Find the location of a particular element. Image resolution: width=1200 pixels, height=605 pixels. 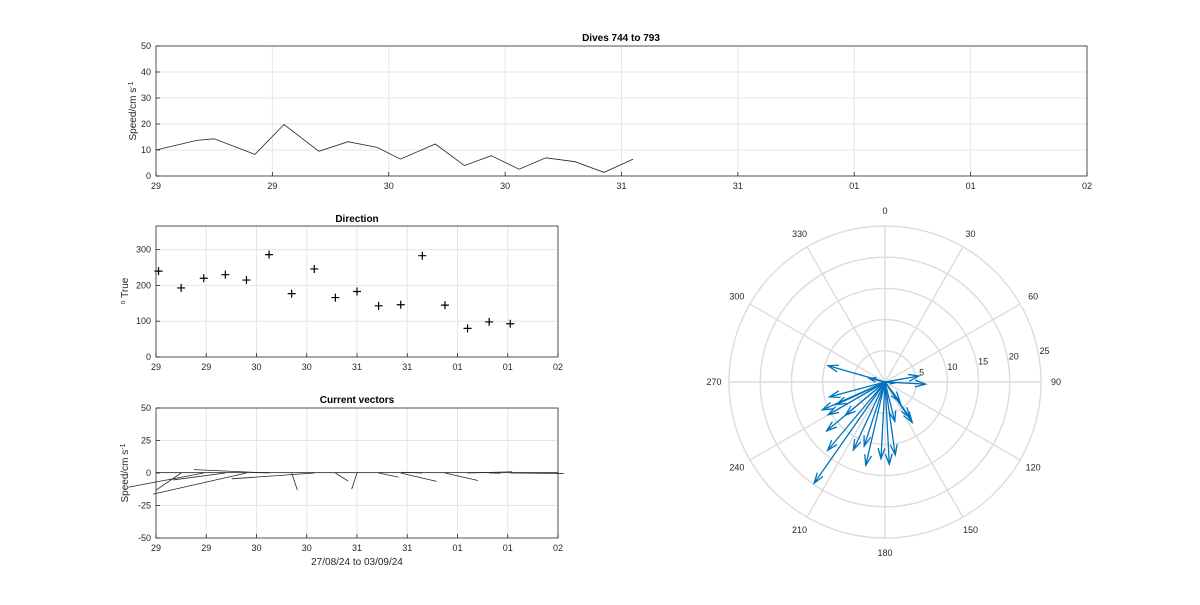

direction-ticks: 29 29 30 30 31 31 01 01 02 0 100 200 300 is located at coordinates (349, 308).